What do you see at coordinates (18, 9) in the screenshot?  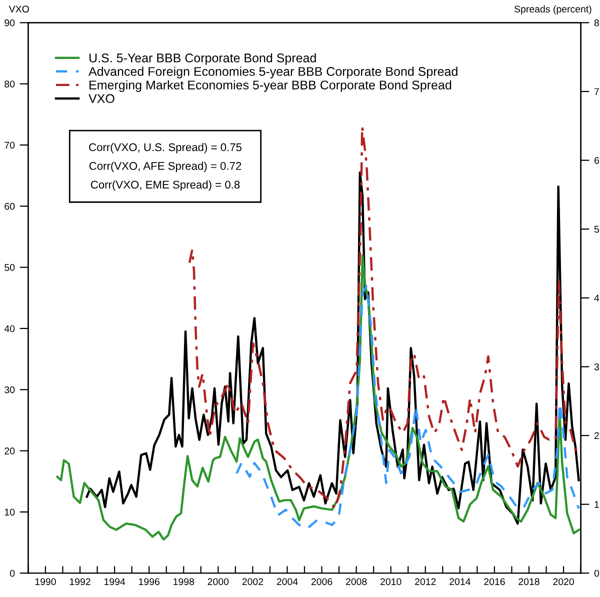 I see `y-axis-title: VXO` at bounding box center [18, 9].